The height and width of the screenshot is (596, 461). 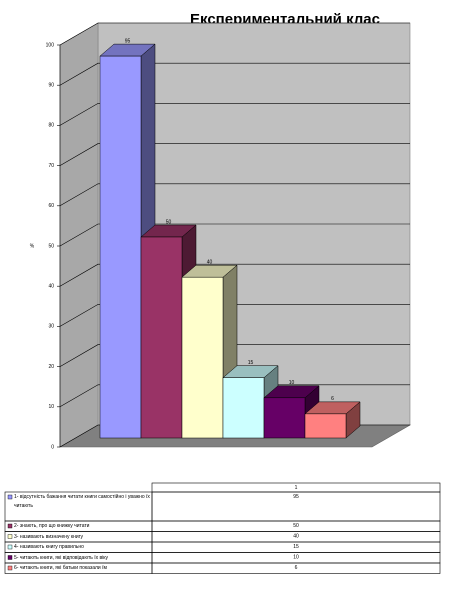 I want to click on legend-text: 3- називають визначену книгу, so click(x=48, y=536).